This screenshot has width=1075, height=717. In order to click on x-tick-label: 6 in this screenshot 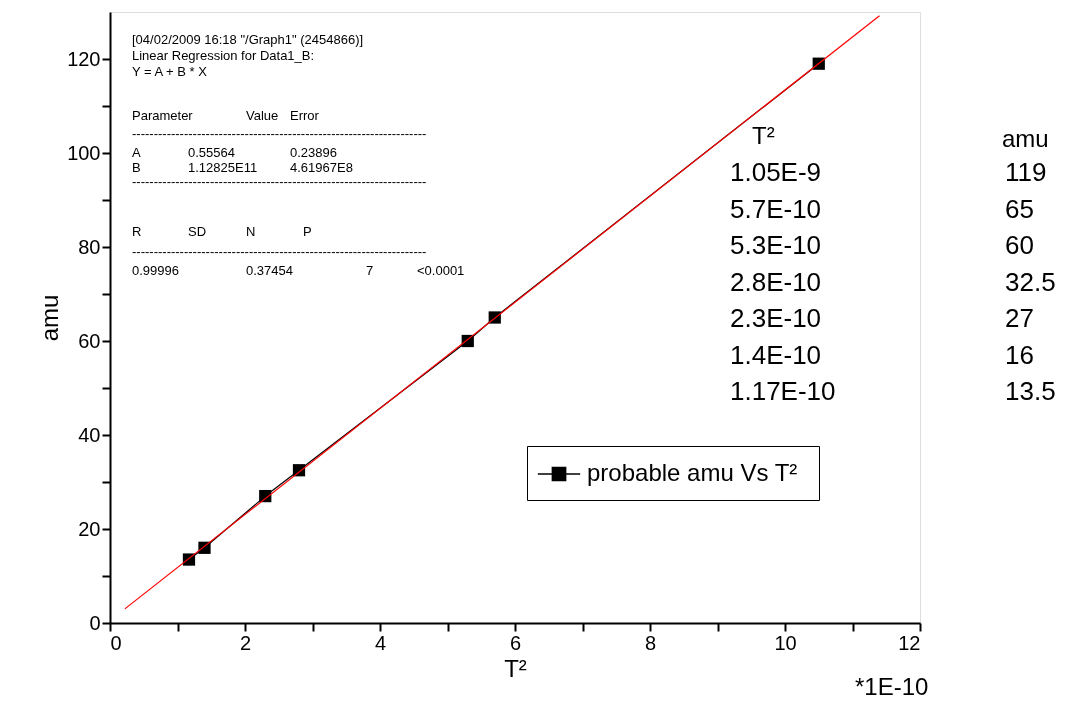, I will do `click(515, 642)`.